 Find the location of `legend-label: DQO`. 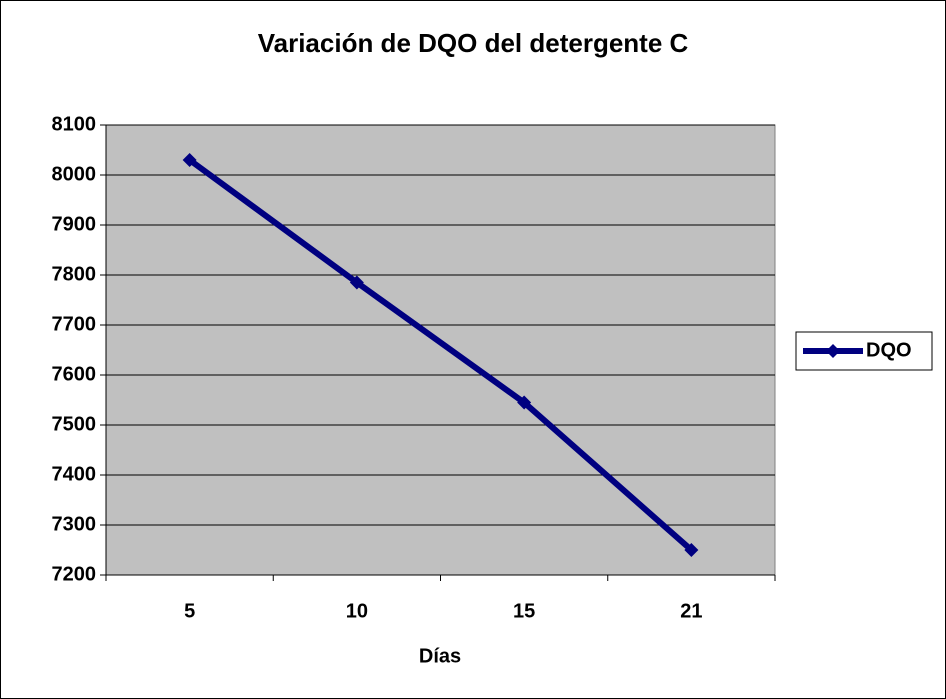

legend-label: DQO is located at coordinates (889, 350).